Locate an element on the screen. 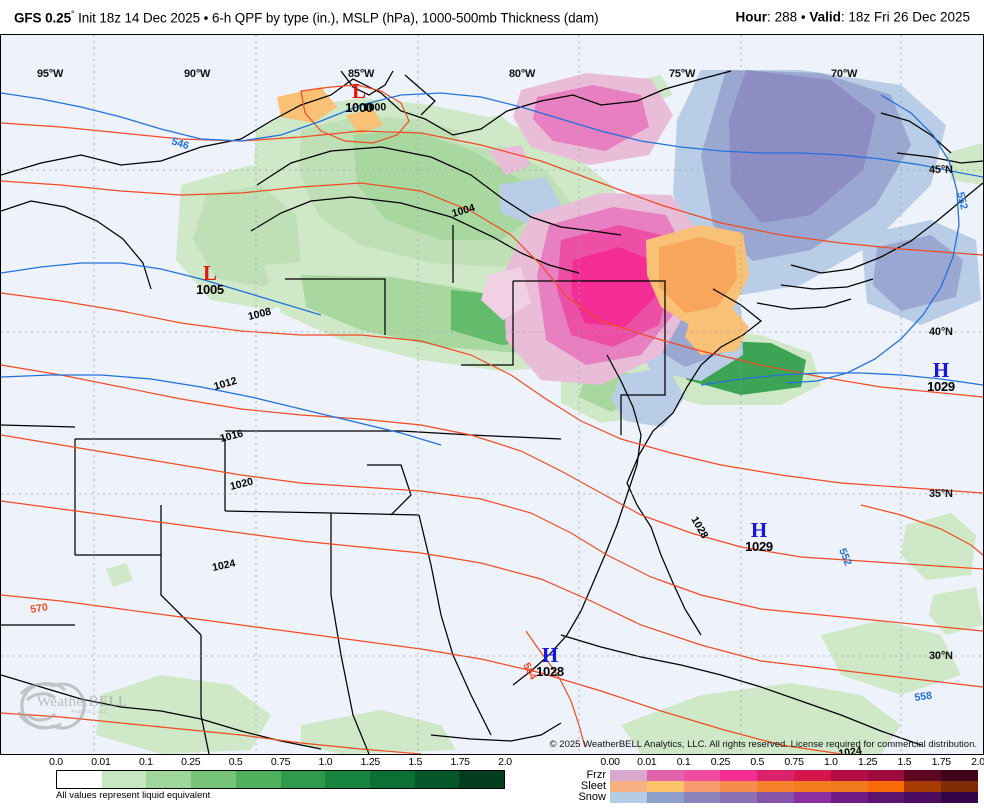 Image resolution: width=984 pixels, height=808 pixels. ptype-label-snow: Snow is located at coordinates (592, 797).